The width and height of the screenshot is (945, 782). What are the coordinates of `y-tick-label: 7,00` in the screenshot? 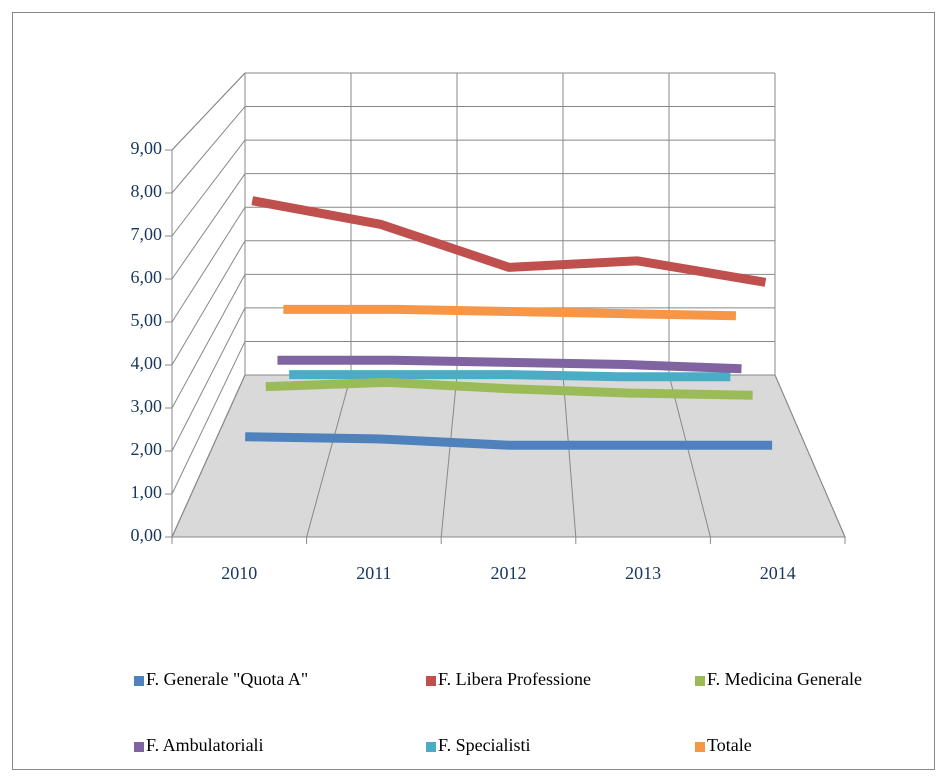 It's located at (147, 234).